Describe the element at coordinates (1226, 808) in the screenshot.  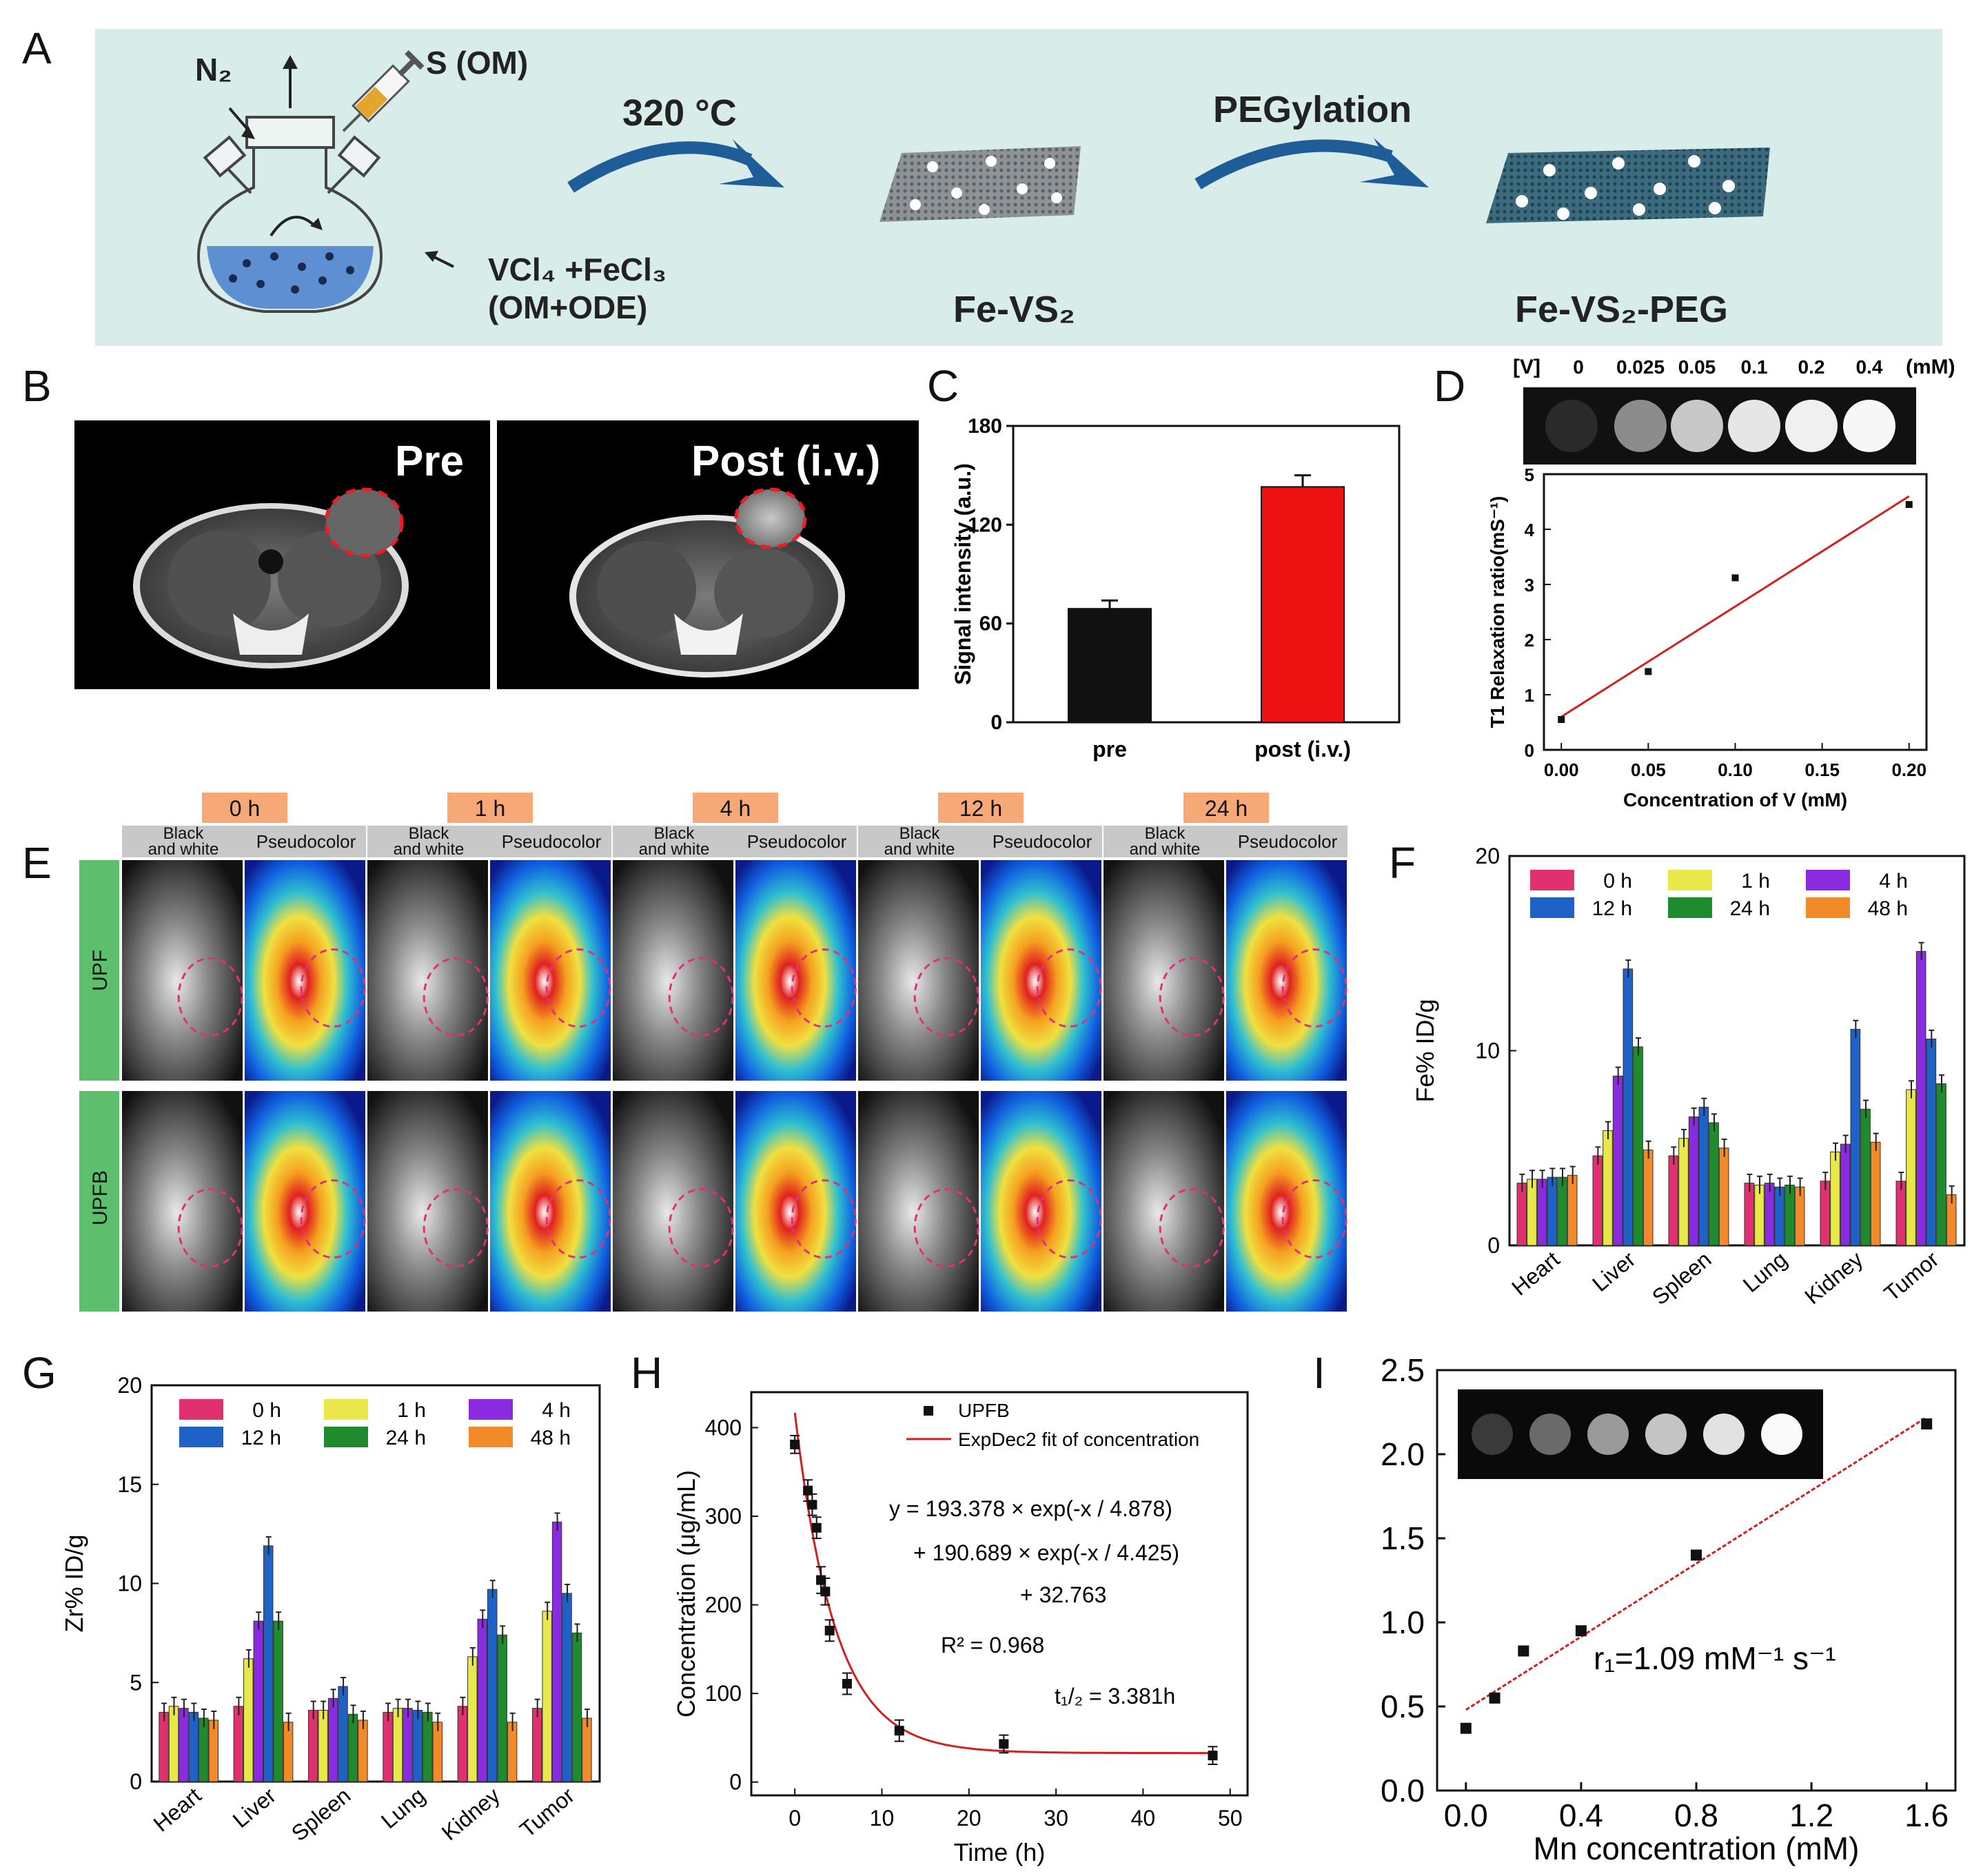
I see `time-tag: 24 h` at that location.